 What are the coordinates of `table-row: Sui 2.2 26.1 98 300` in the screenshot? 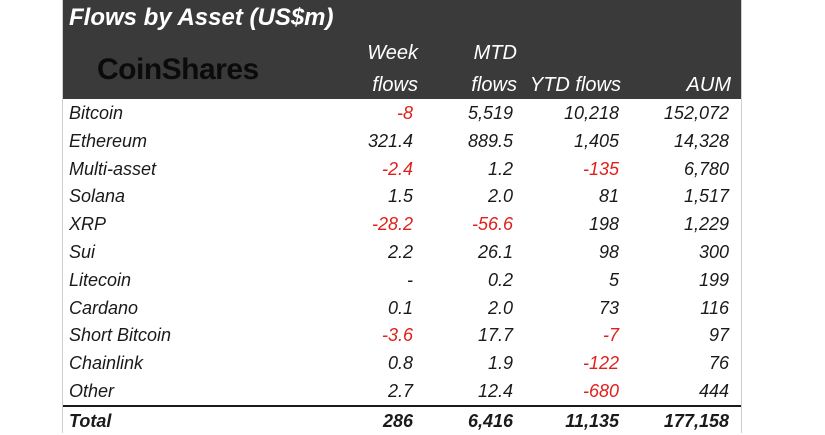 It's located at (402, 252).